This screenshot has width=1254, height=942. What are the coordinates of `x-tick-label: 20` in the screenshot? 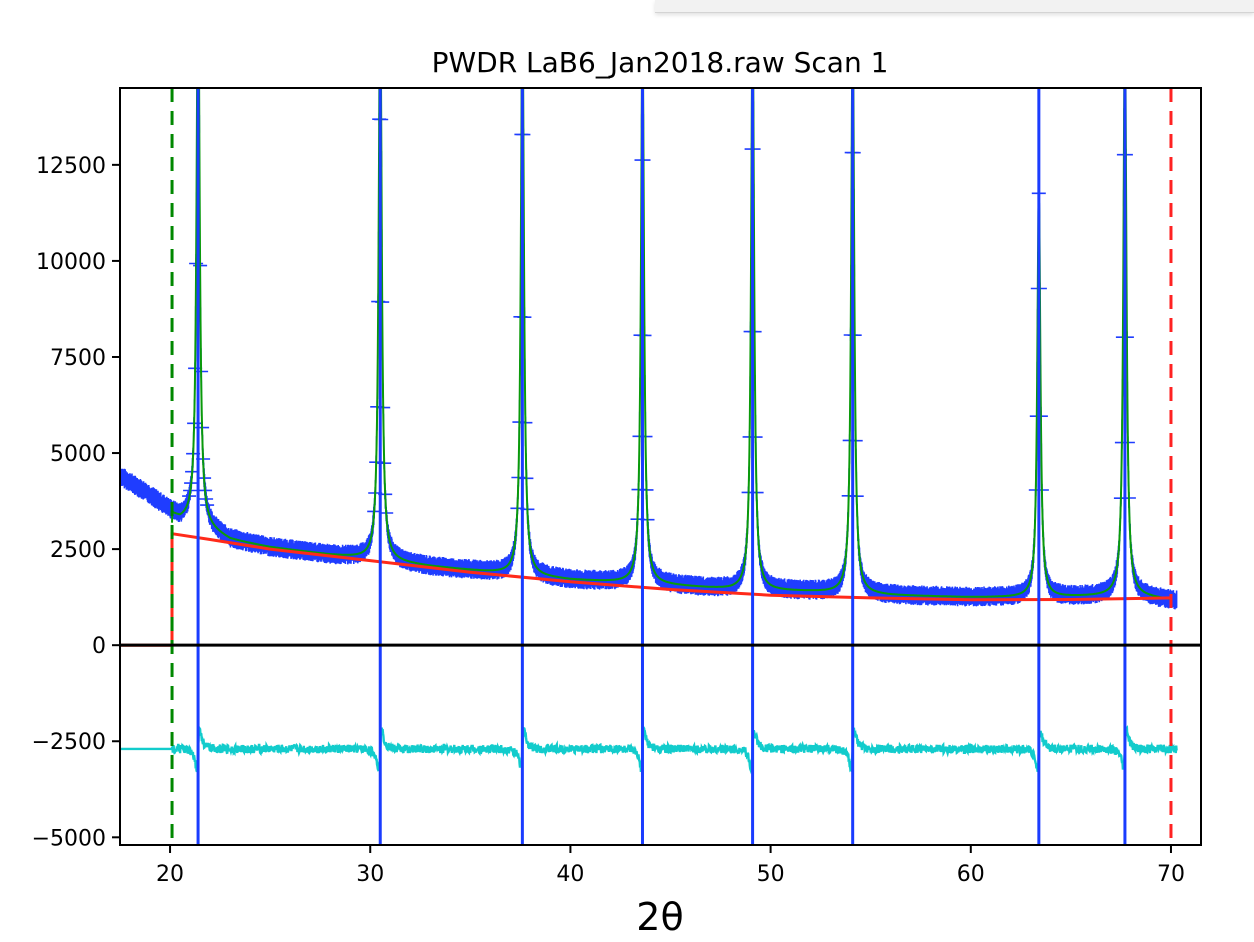 It's located at (170, 874).